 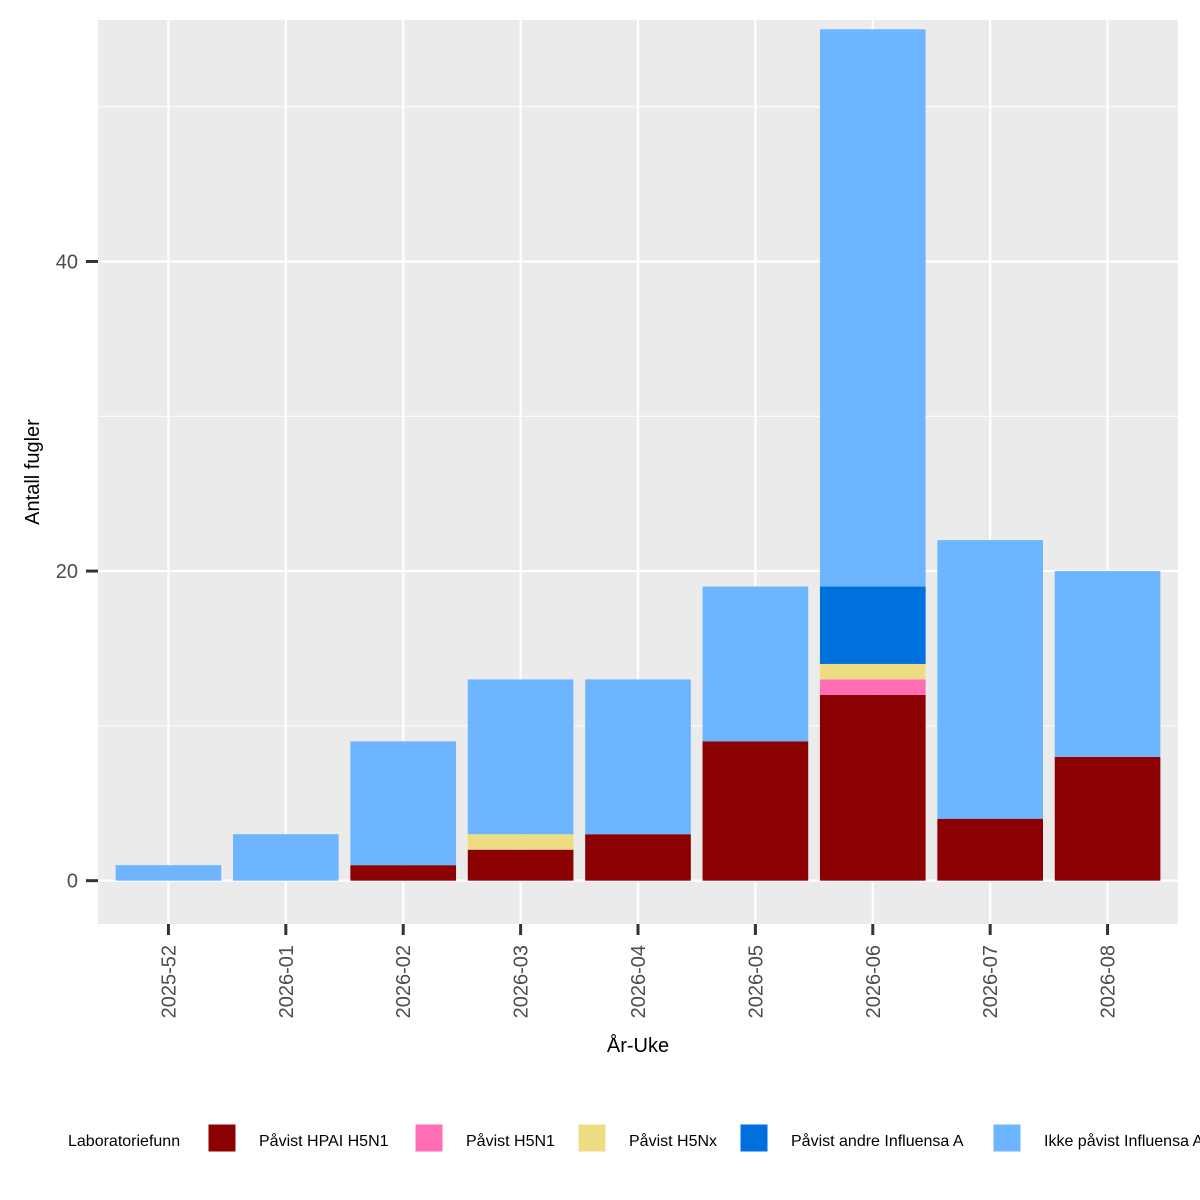 What do you see at coordinates (522, 981) in the screenshot?
I see `x-tick-label: 2026-03` at bounding box center [522, 981].